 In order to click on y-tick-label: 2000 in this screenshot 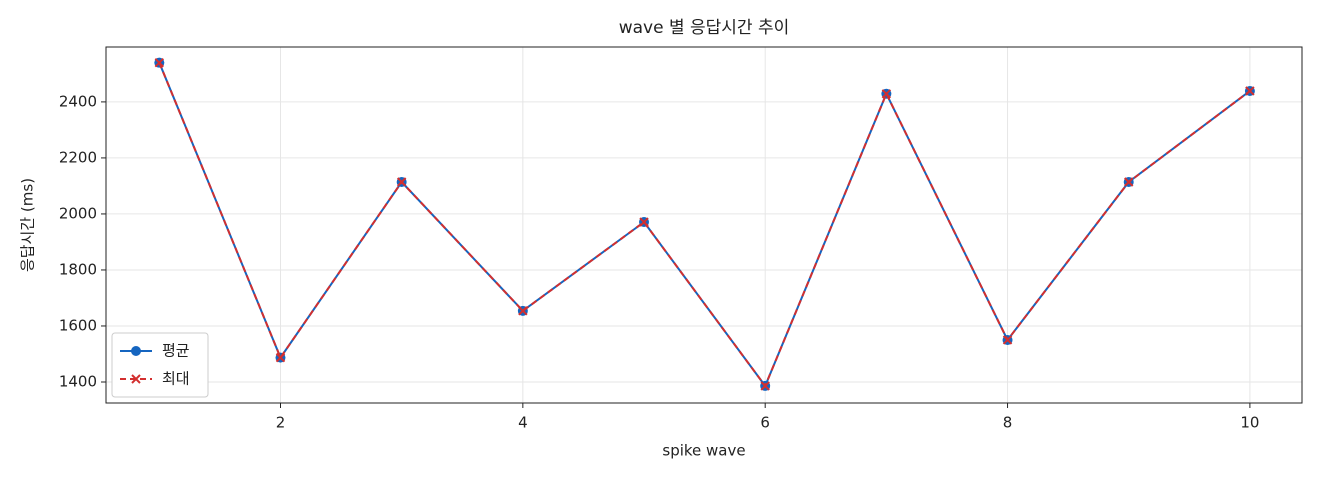, I will do `click(78, 213)`.